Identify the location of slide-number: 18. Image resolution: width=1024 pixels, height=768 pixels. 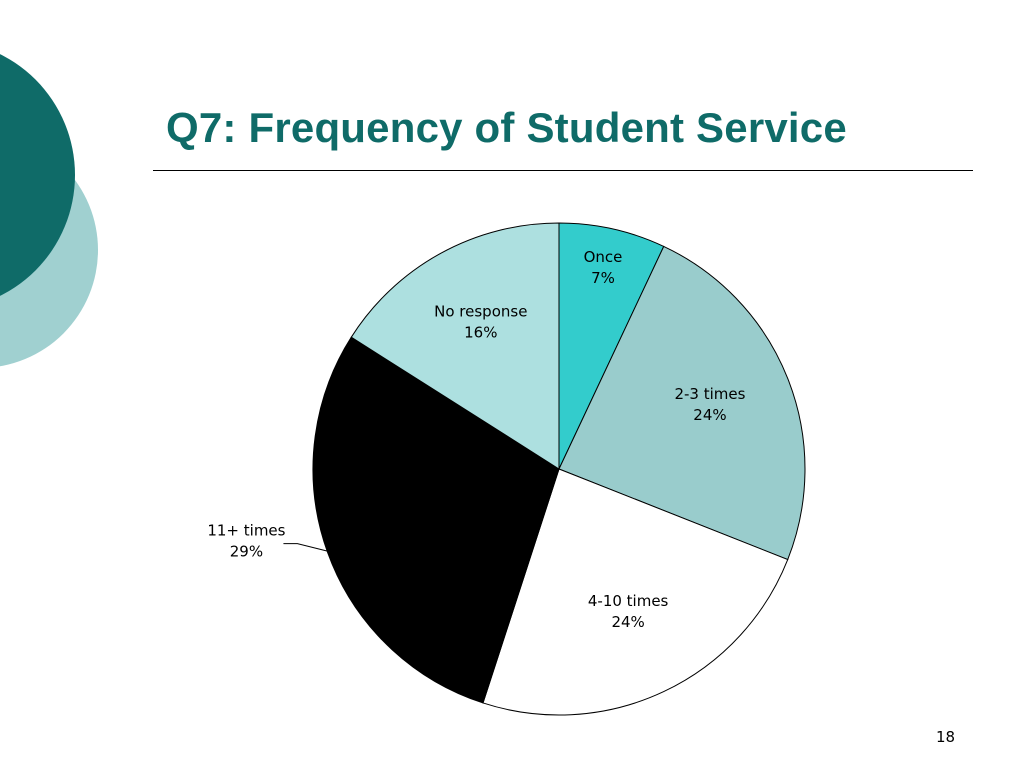
(946, 737).